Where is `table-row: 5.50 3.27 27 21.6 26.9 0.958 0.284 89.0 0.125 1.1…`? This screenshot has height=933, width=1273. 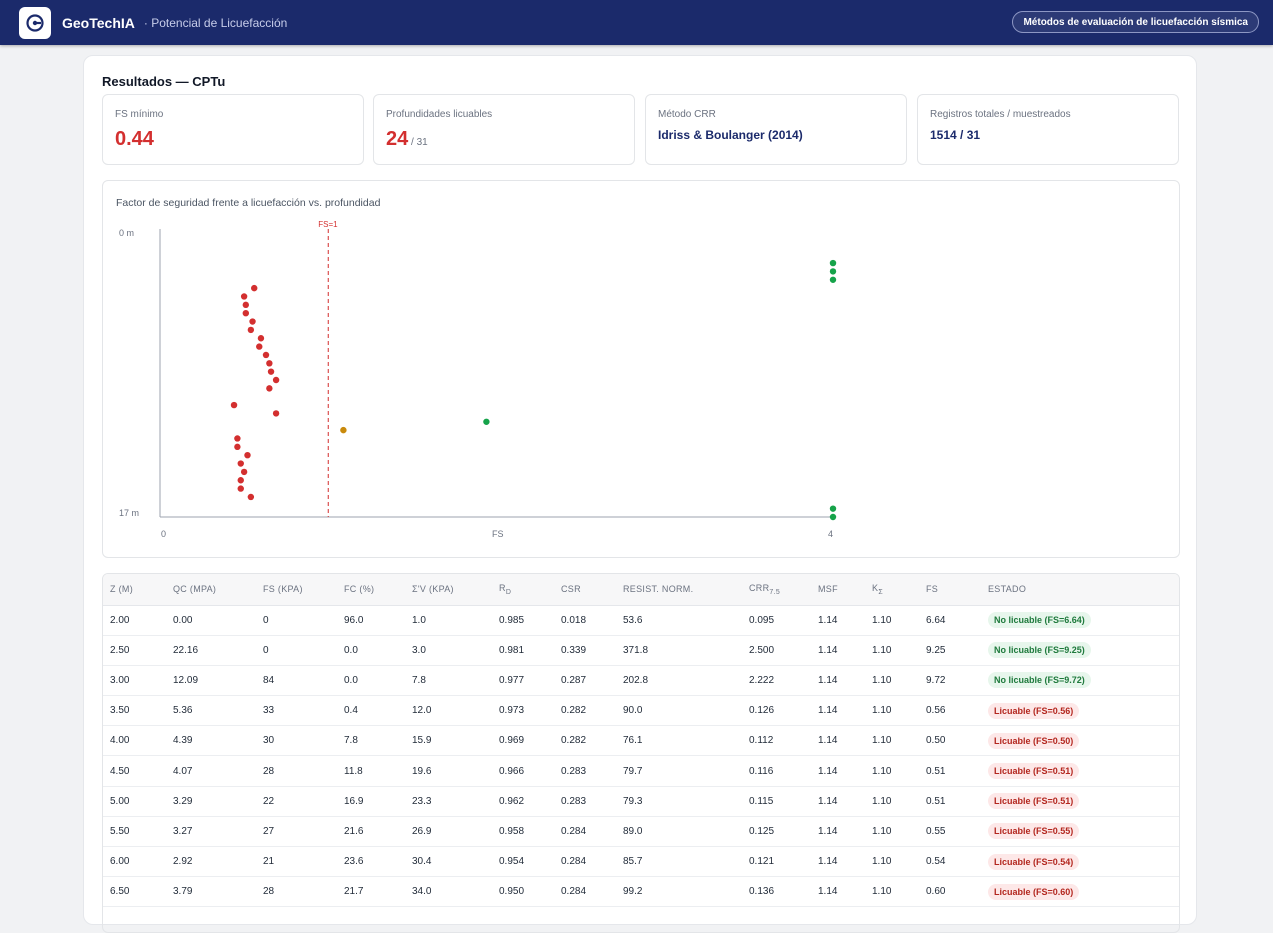 table-row: 5.50 3.27 27 21.6 26.9 0.958 0.284 89.0 0.125 1.1… is located at coordinates (641, 832).